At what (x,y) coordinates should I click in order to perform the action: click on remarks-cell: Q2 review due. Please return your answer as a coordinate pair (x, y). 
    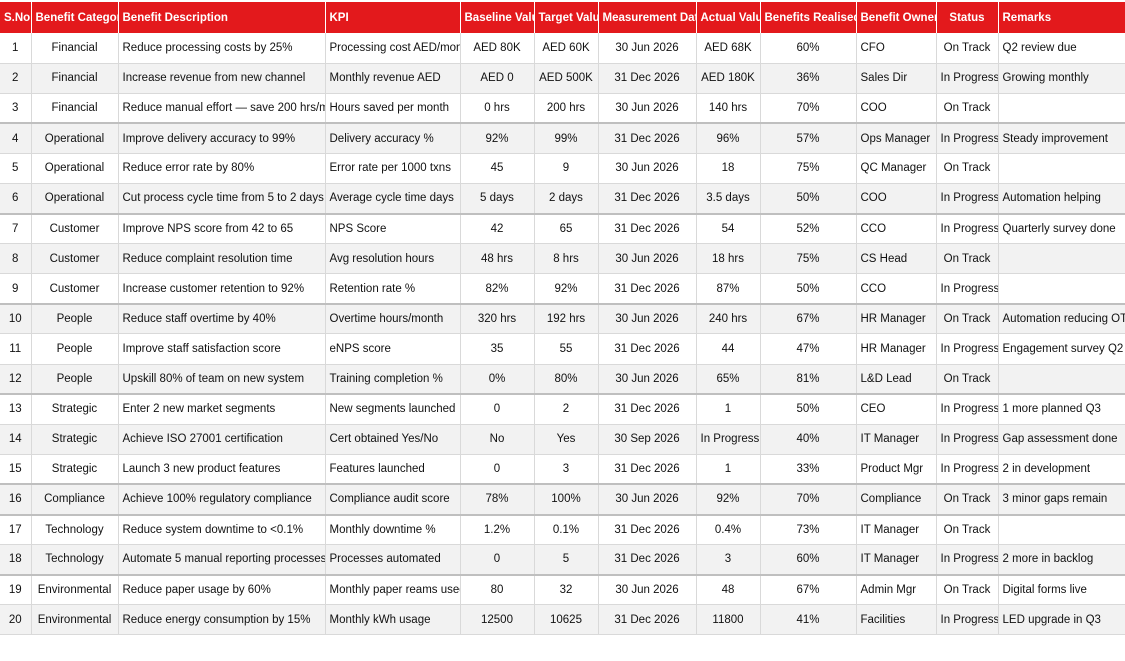
    Looking at the image, I should click on (1061, 48).